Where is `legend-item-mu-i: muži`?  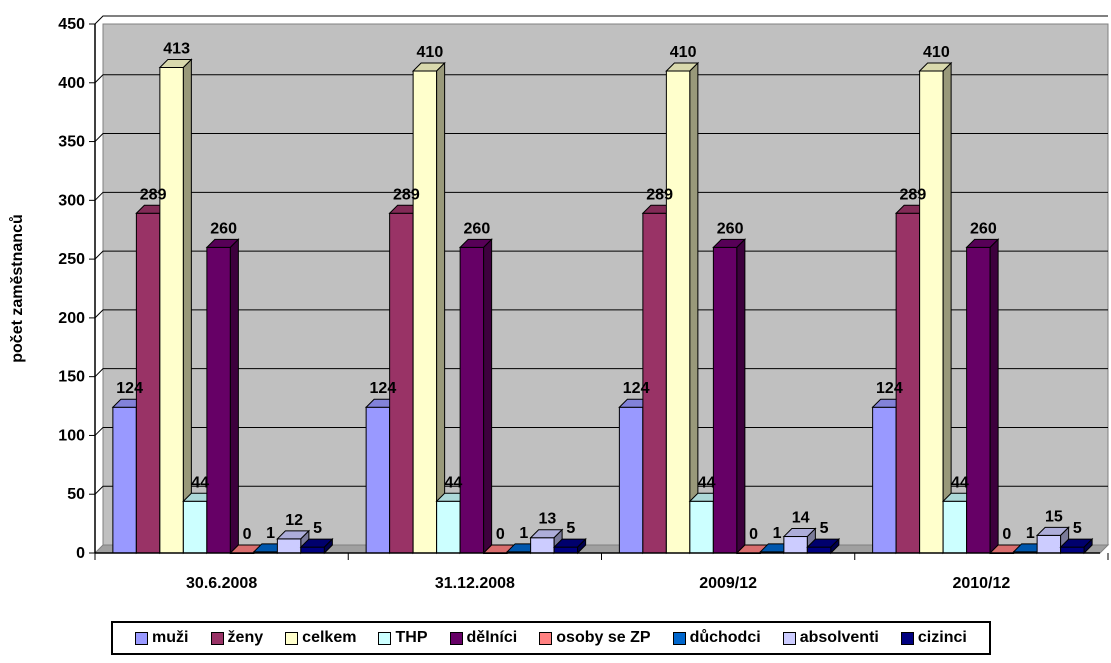
legend-item-mu-i: muži is located at coordinates (162, 638).